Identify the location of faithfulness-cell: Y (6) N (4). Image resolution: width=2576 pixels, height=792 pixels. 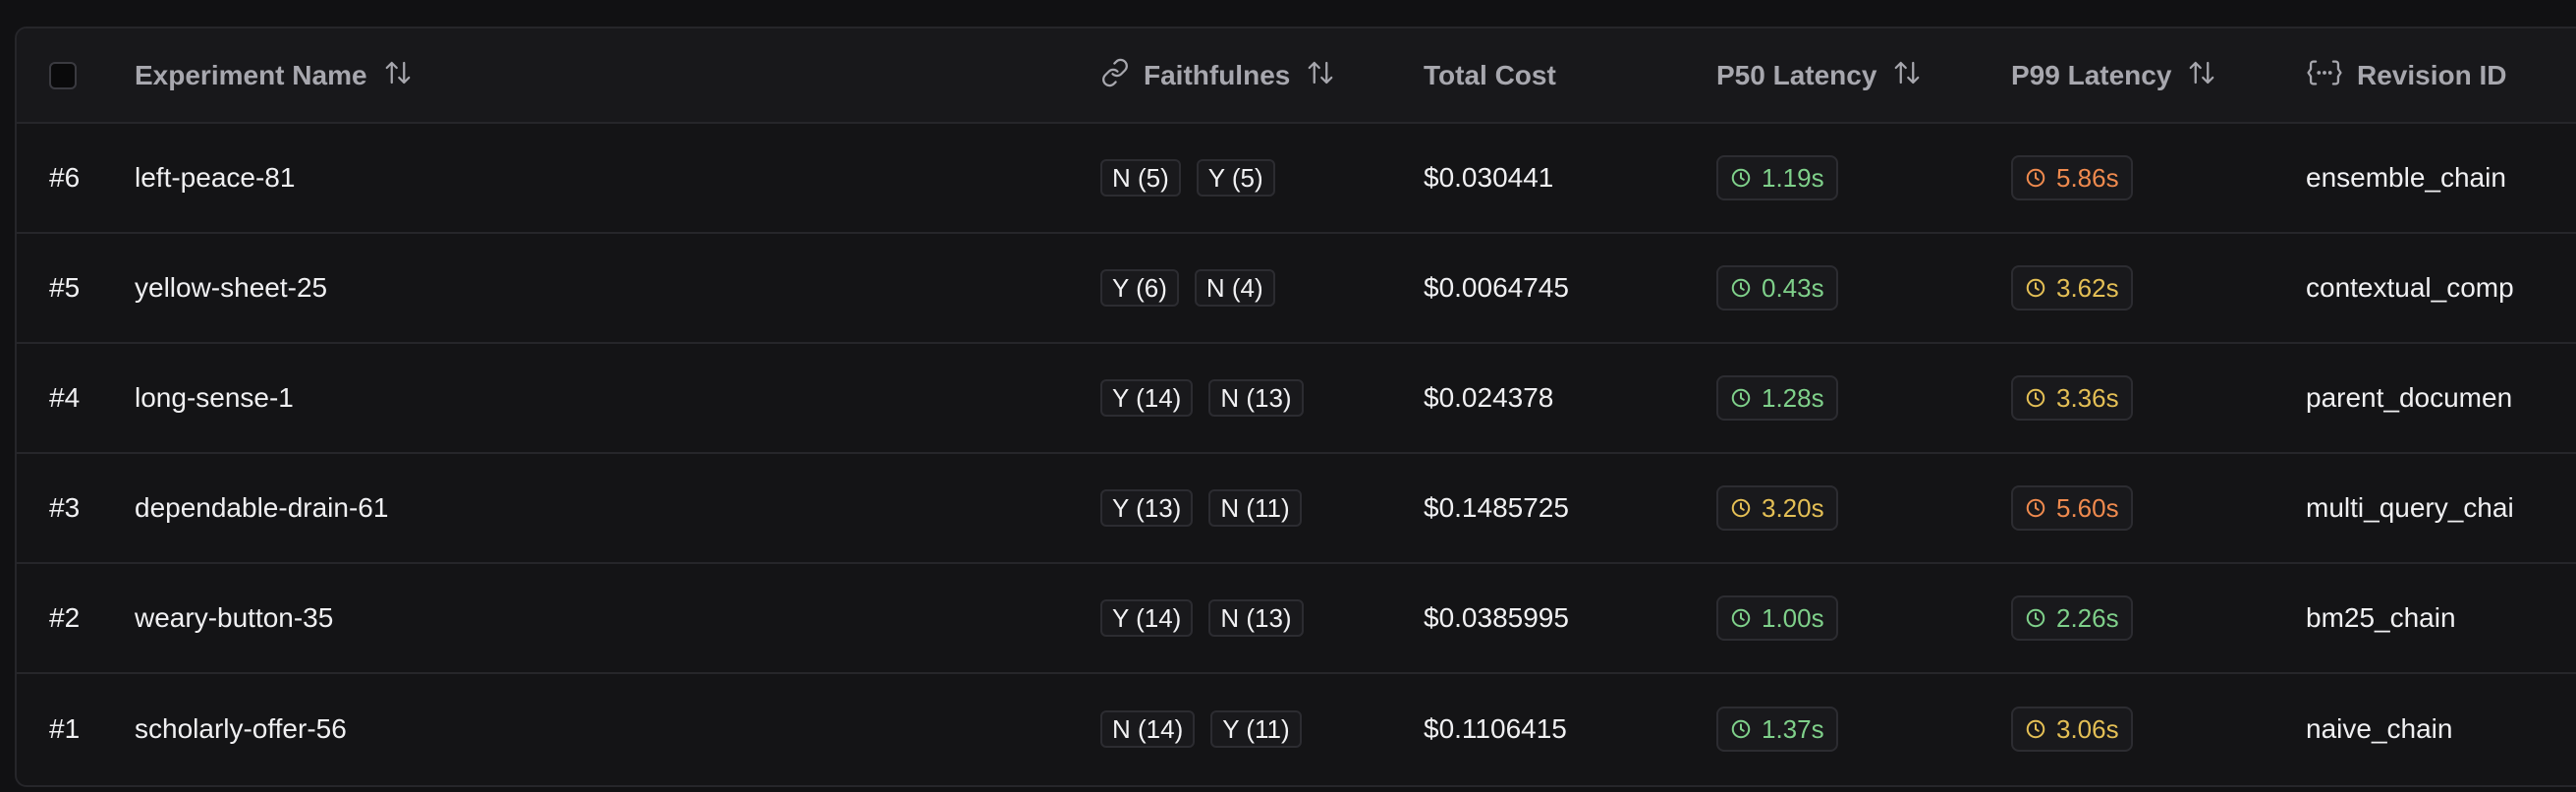
(1195, 288).